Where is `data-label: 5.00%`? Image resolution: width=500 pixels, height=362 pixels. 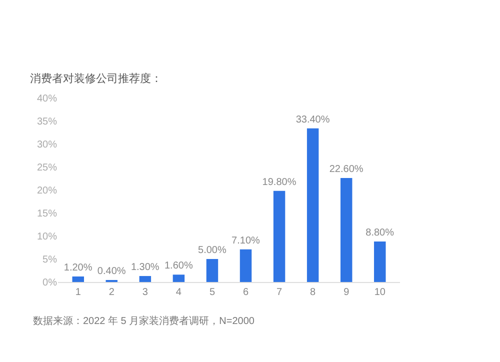 data-label: 5.00% is located at coordinates (212, 250).